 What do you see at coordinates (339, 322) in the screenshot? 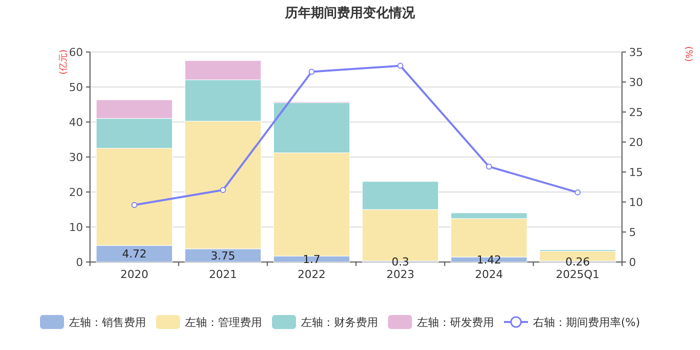
I see `legend-label: 左轴：财务费用` at bounding box center [339, 322].